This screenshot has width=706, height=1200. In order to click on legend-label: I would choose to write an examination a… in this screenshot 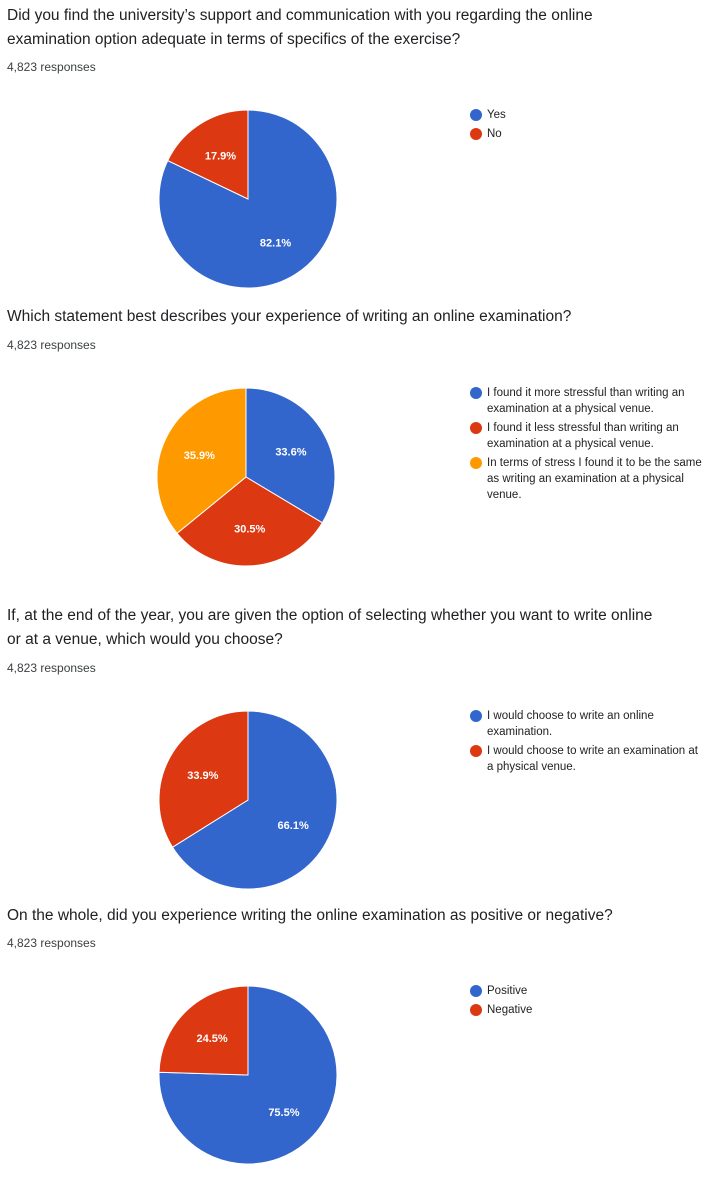, I will do `click(592, 759)`.